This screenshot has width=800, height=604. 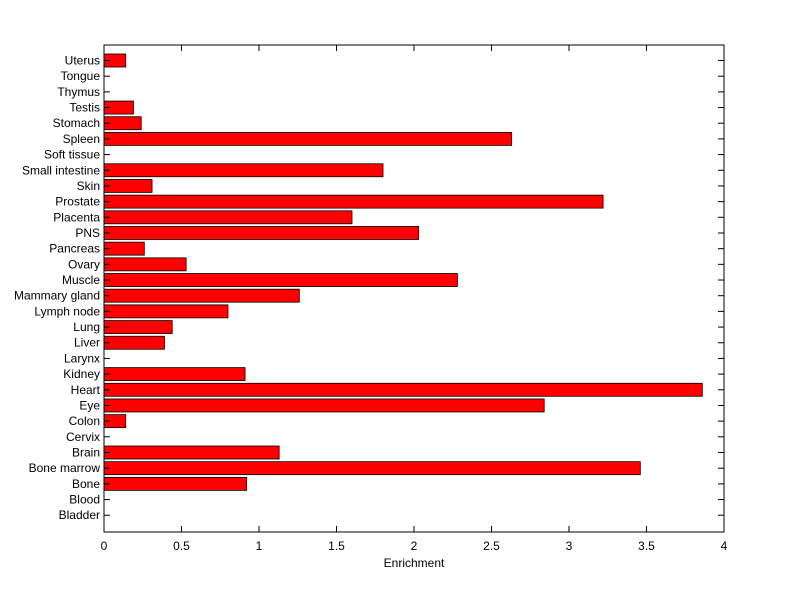 What do you see at coordinates (84, 421) in the screenshot?
I see `y-tick-label: Colon` at bounding box center [84, 421].